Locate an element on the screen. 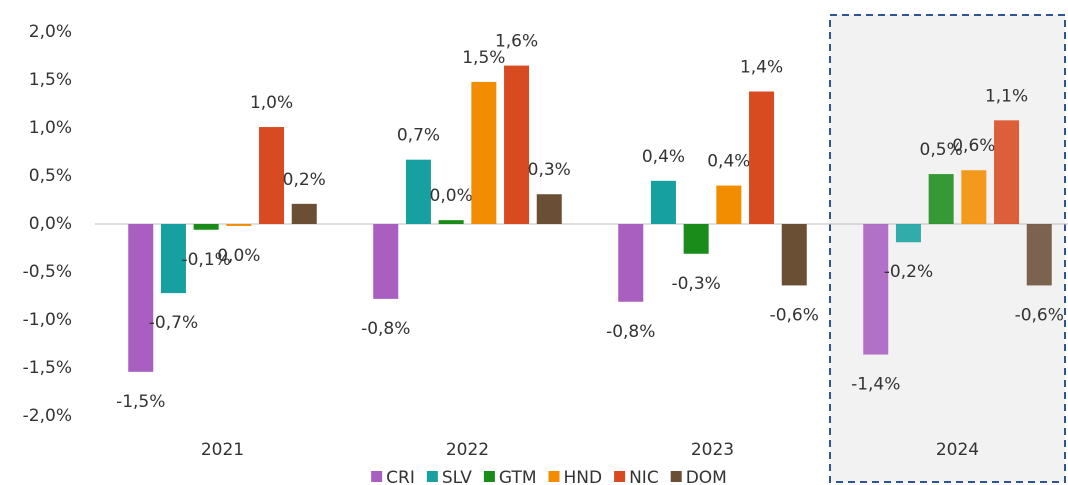  data-label: -0,1% is located at coordinates (205, 260).